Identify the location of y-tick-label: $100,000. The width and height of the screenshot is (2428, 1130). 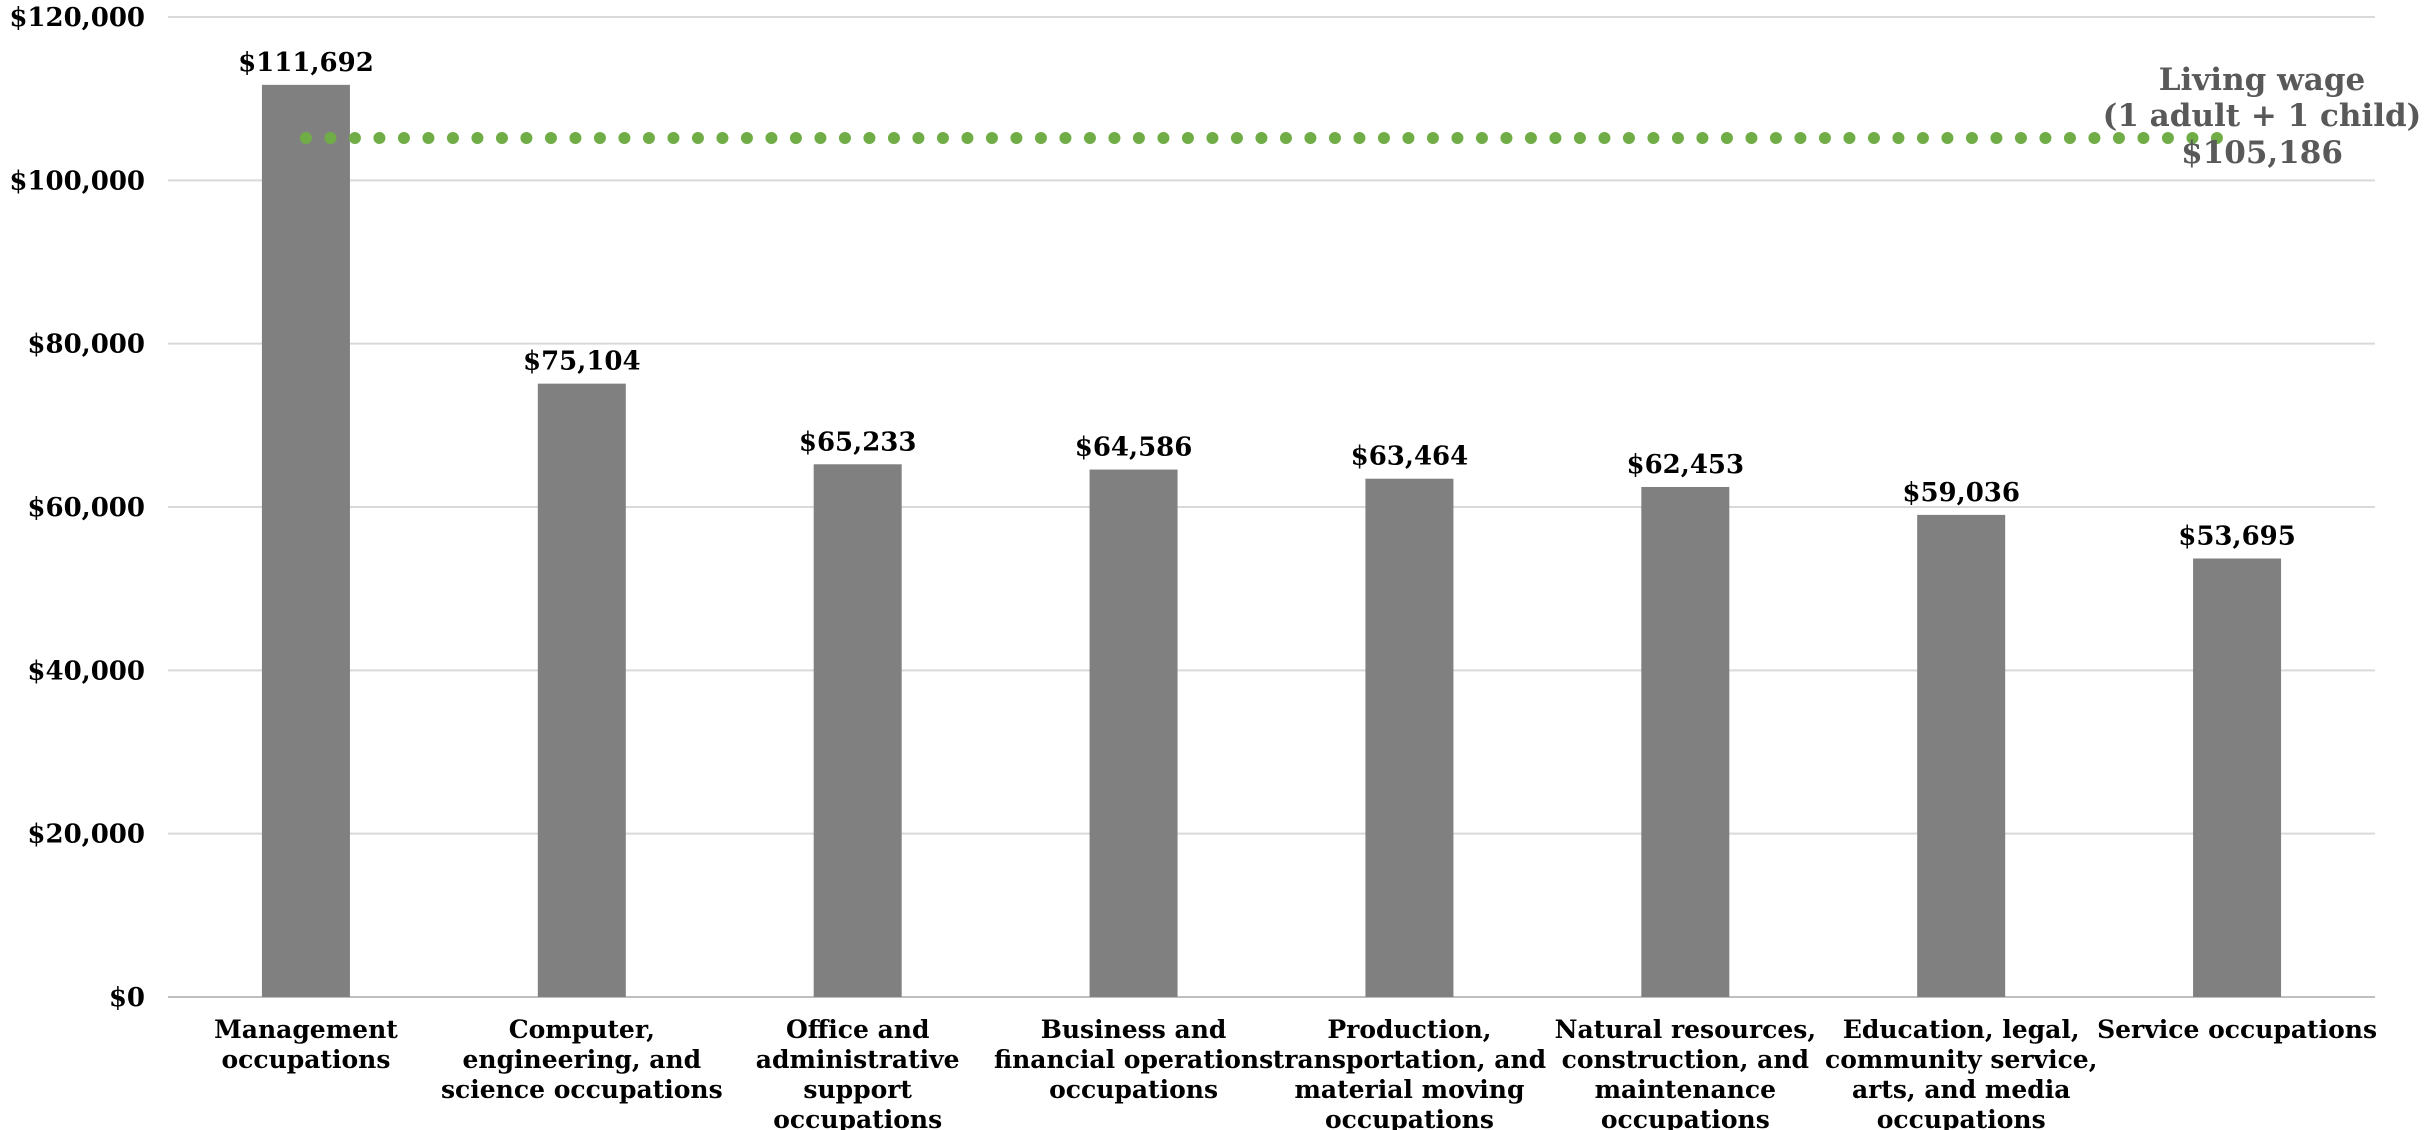
(77, 181).